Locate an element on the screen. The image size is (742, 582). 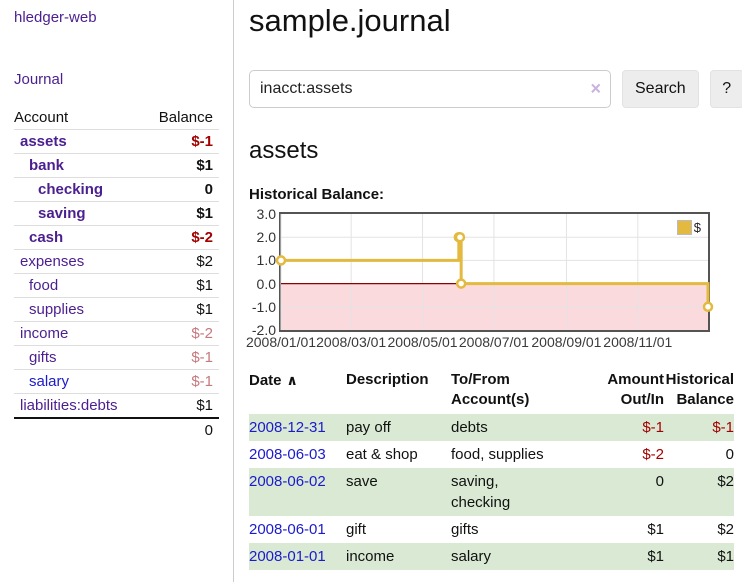
legend-label: $ is located at coordinates (697, 227).